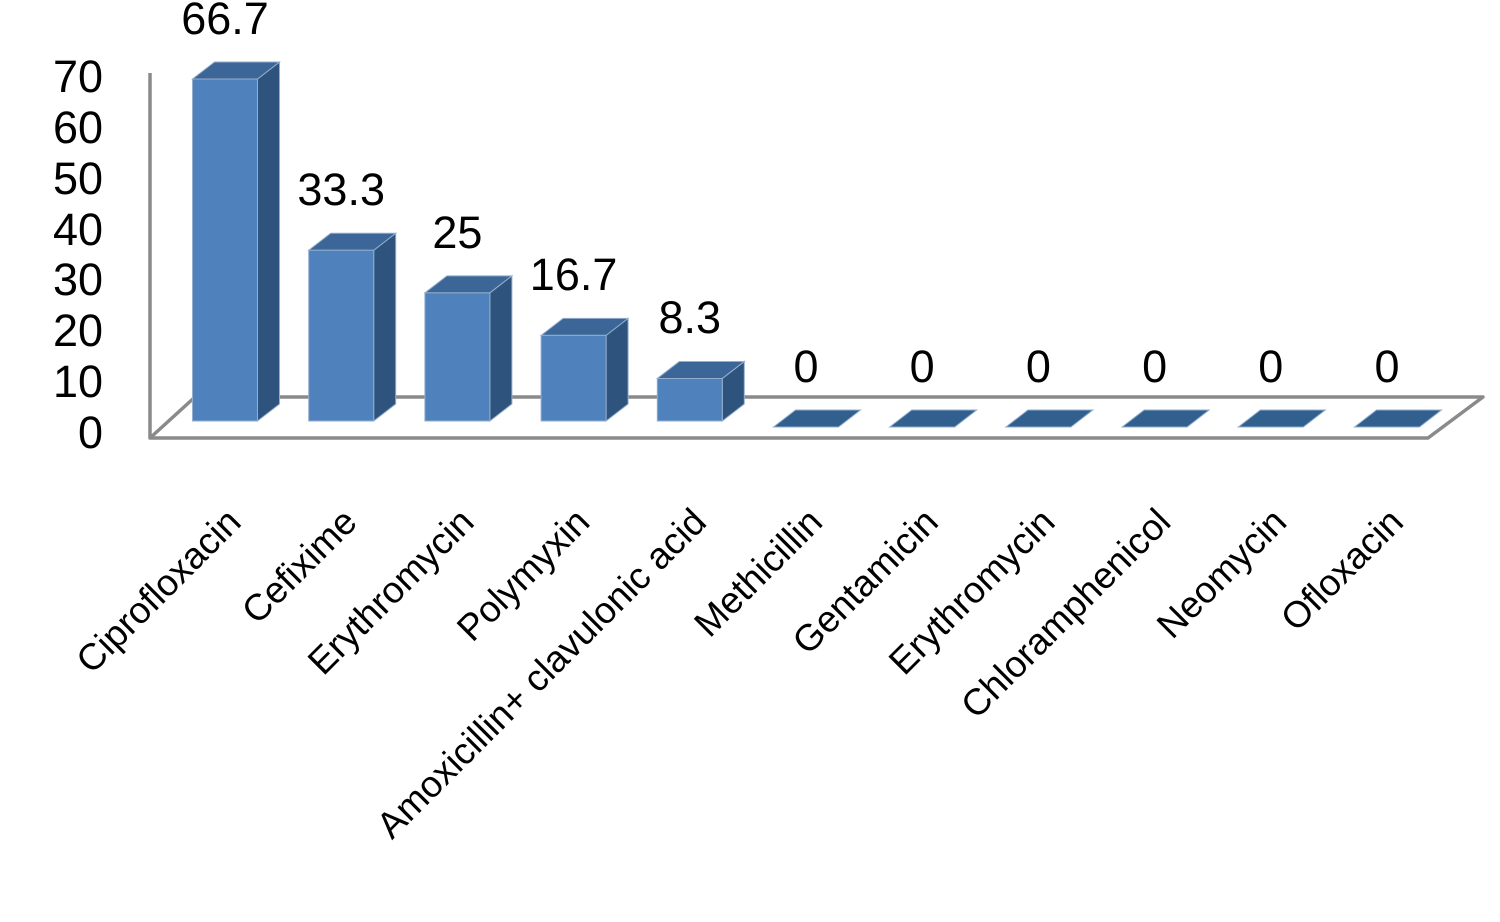 The width and height of the screenshot is (1500, 922). What do you see at coordinates (225, 22) in the screenshot?
I see `bar-value-label: 66.7` at bounding box center [225, 22].